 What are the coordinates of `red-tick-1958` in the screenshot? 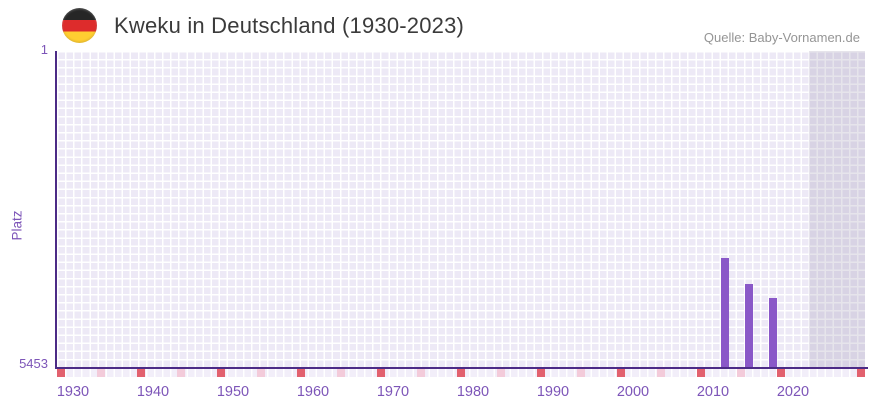 It's located at (301, 373).